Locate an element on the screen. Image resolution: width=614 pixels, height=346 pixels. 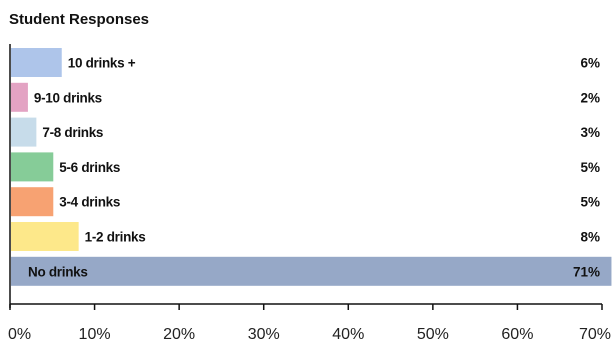
value-label-1-2-drinks: 8% is located at coordinates (590, 237).